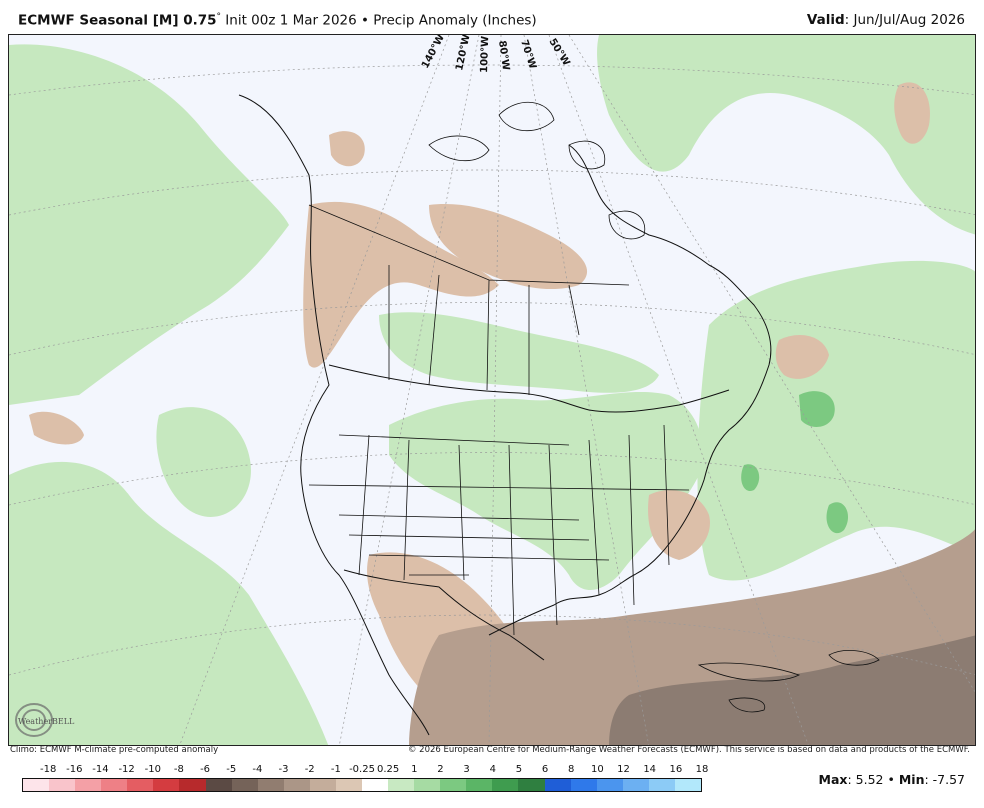 The height and width of the screenshot is (808, 984). What do you see at coordinates (623, 769) in the screenshot?
I see `colorbar-tick-label: 12` at bounding box center [623, 769].